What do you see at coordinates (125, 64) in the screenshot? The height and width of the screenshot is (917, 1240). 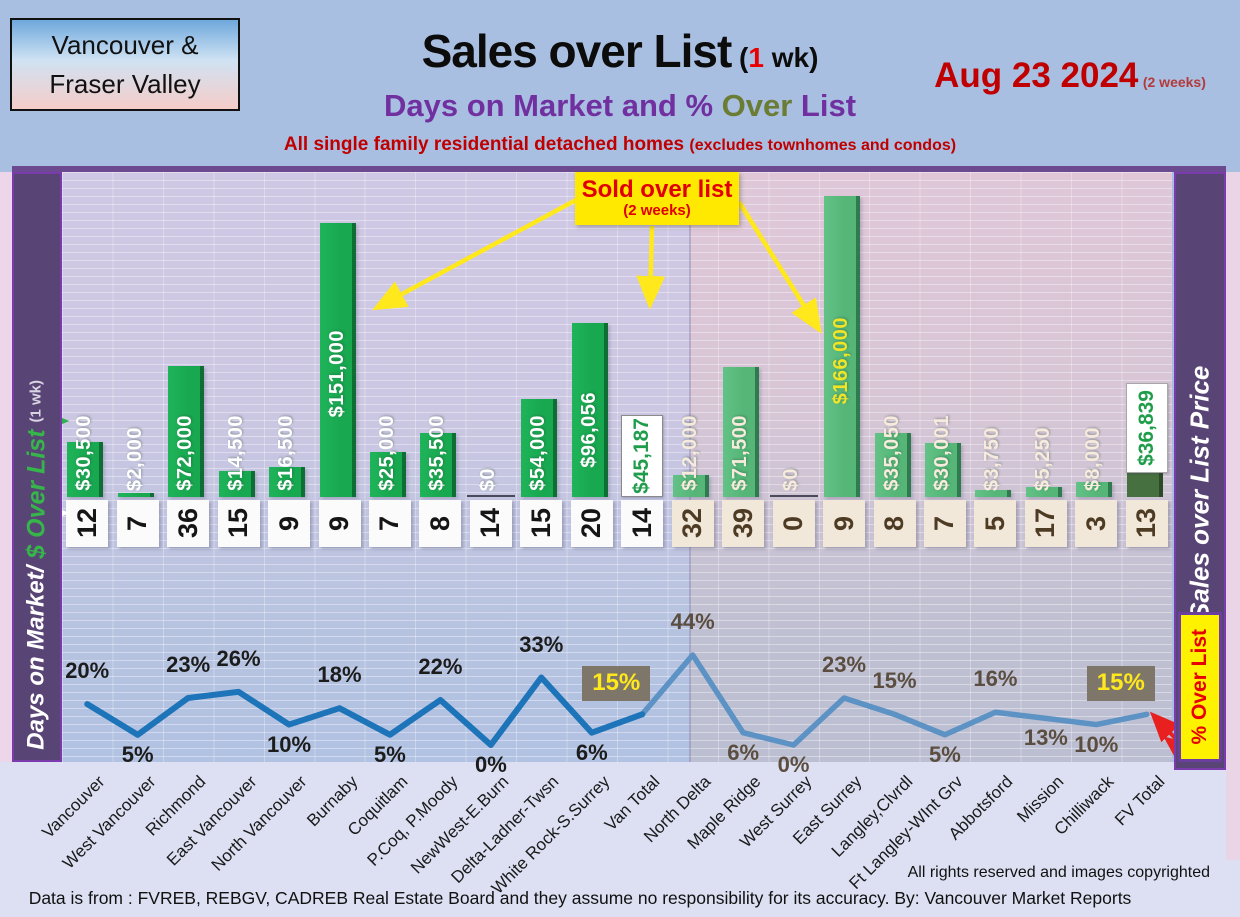 I see `region-box: Vancouver & Fraser Valley` at bounding box center [125, 64].